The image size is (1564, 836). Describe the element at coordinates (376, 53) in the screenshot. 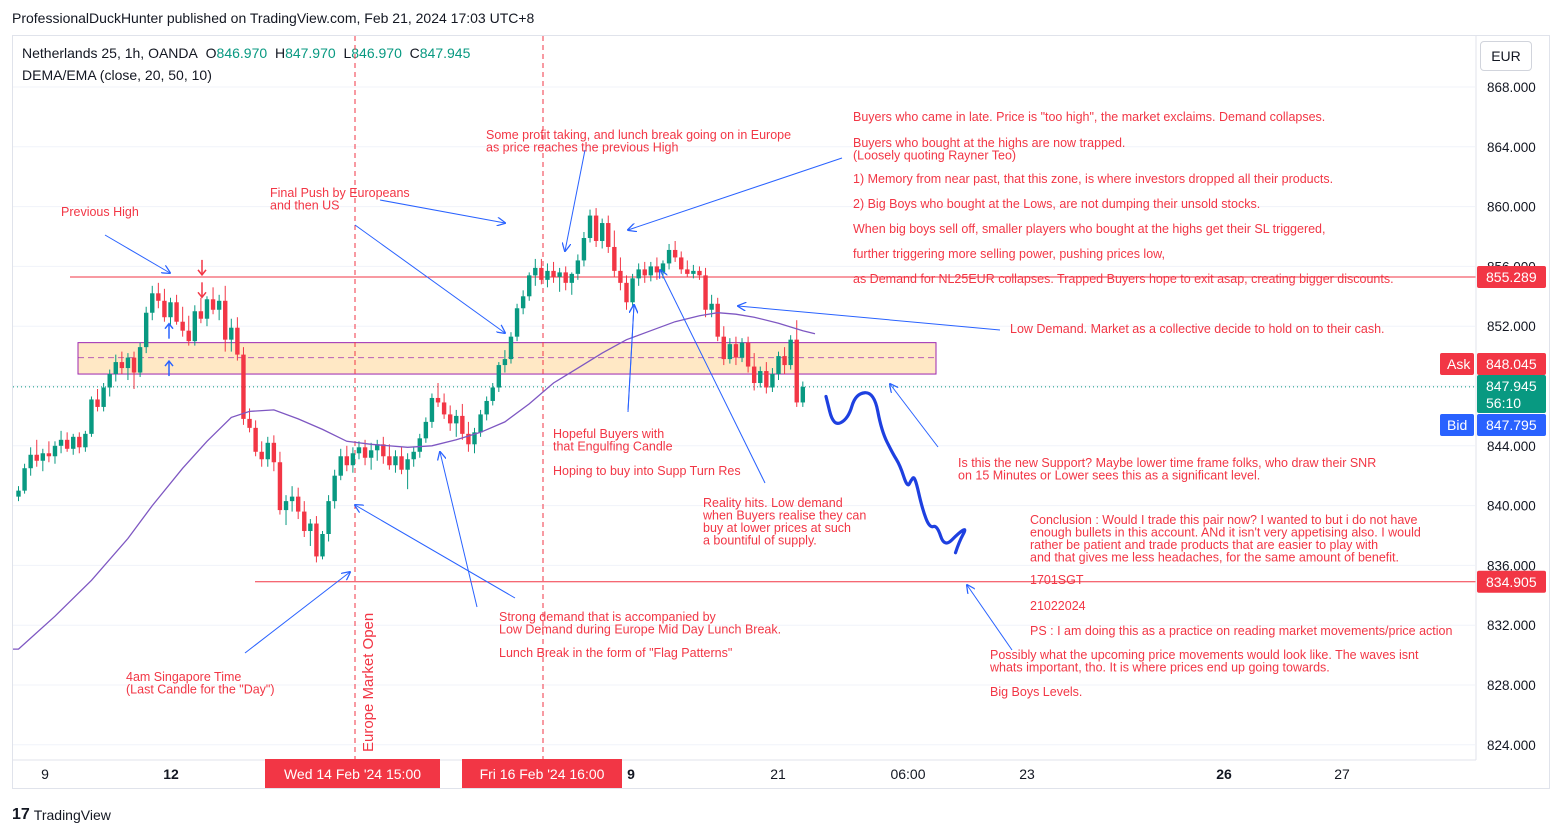

I see `low-value: 846.970` at that location.